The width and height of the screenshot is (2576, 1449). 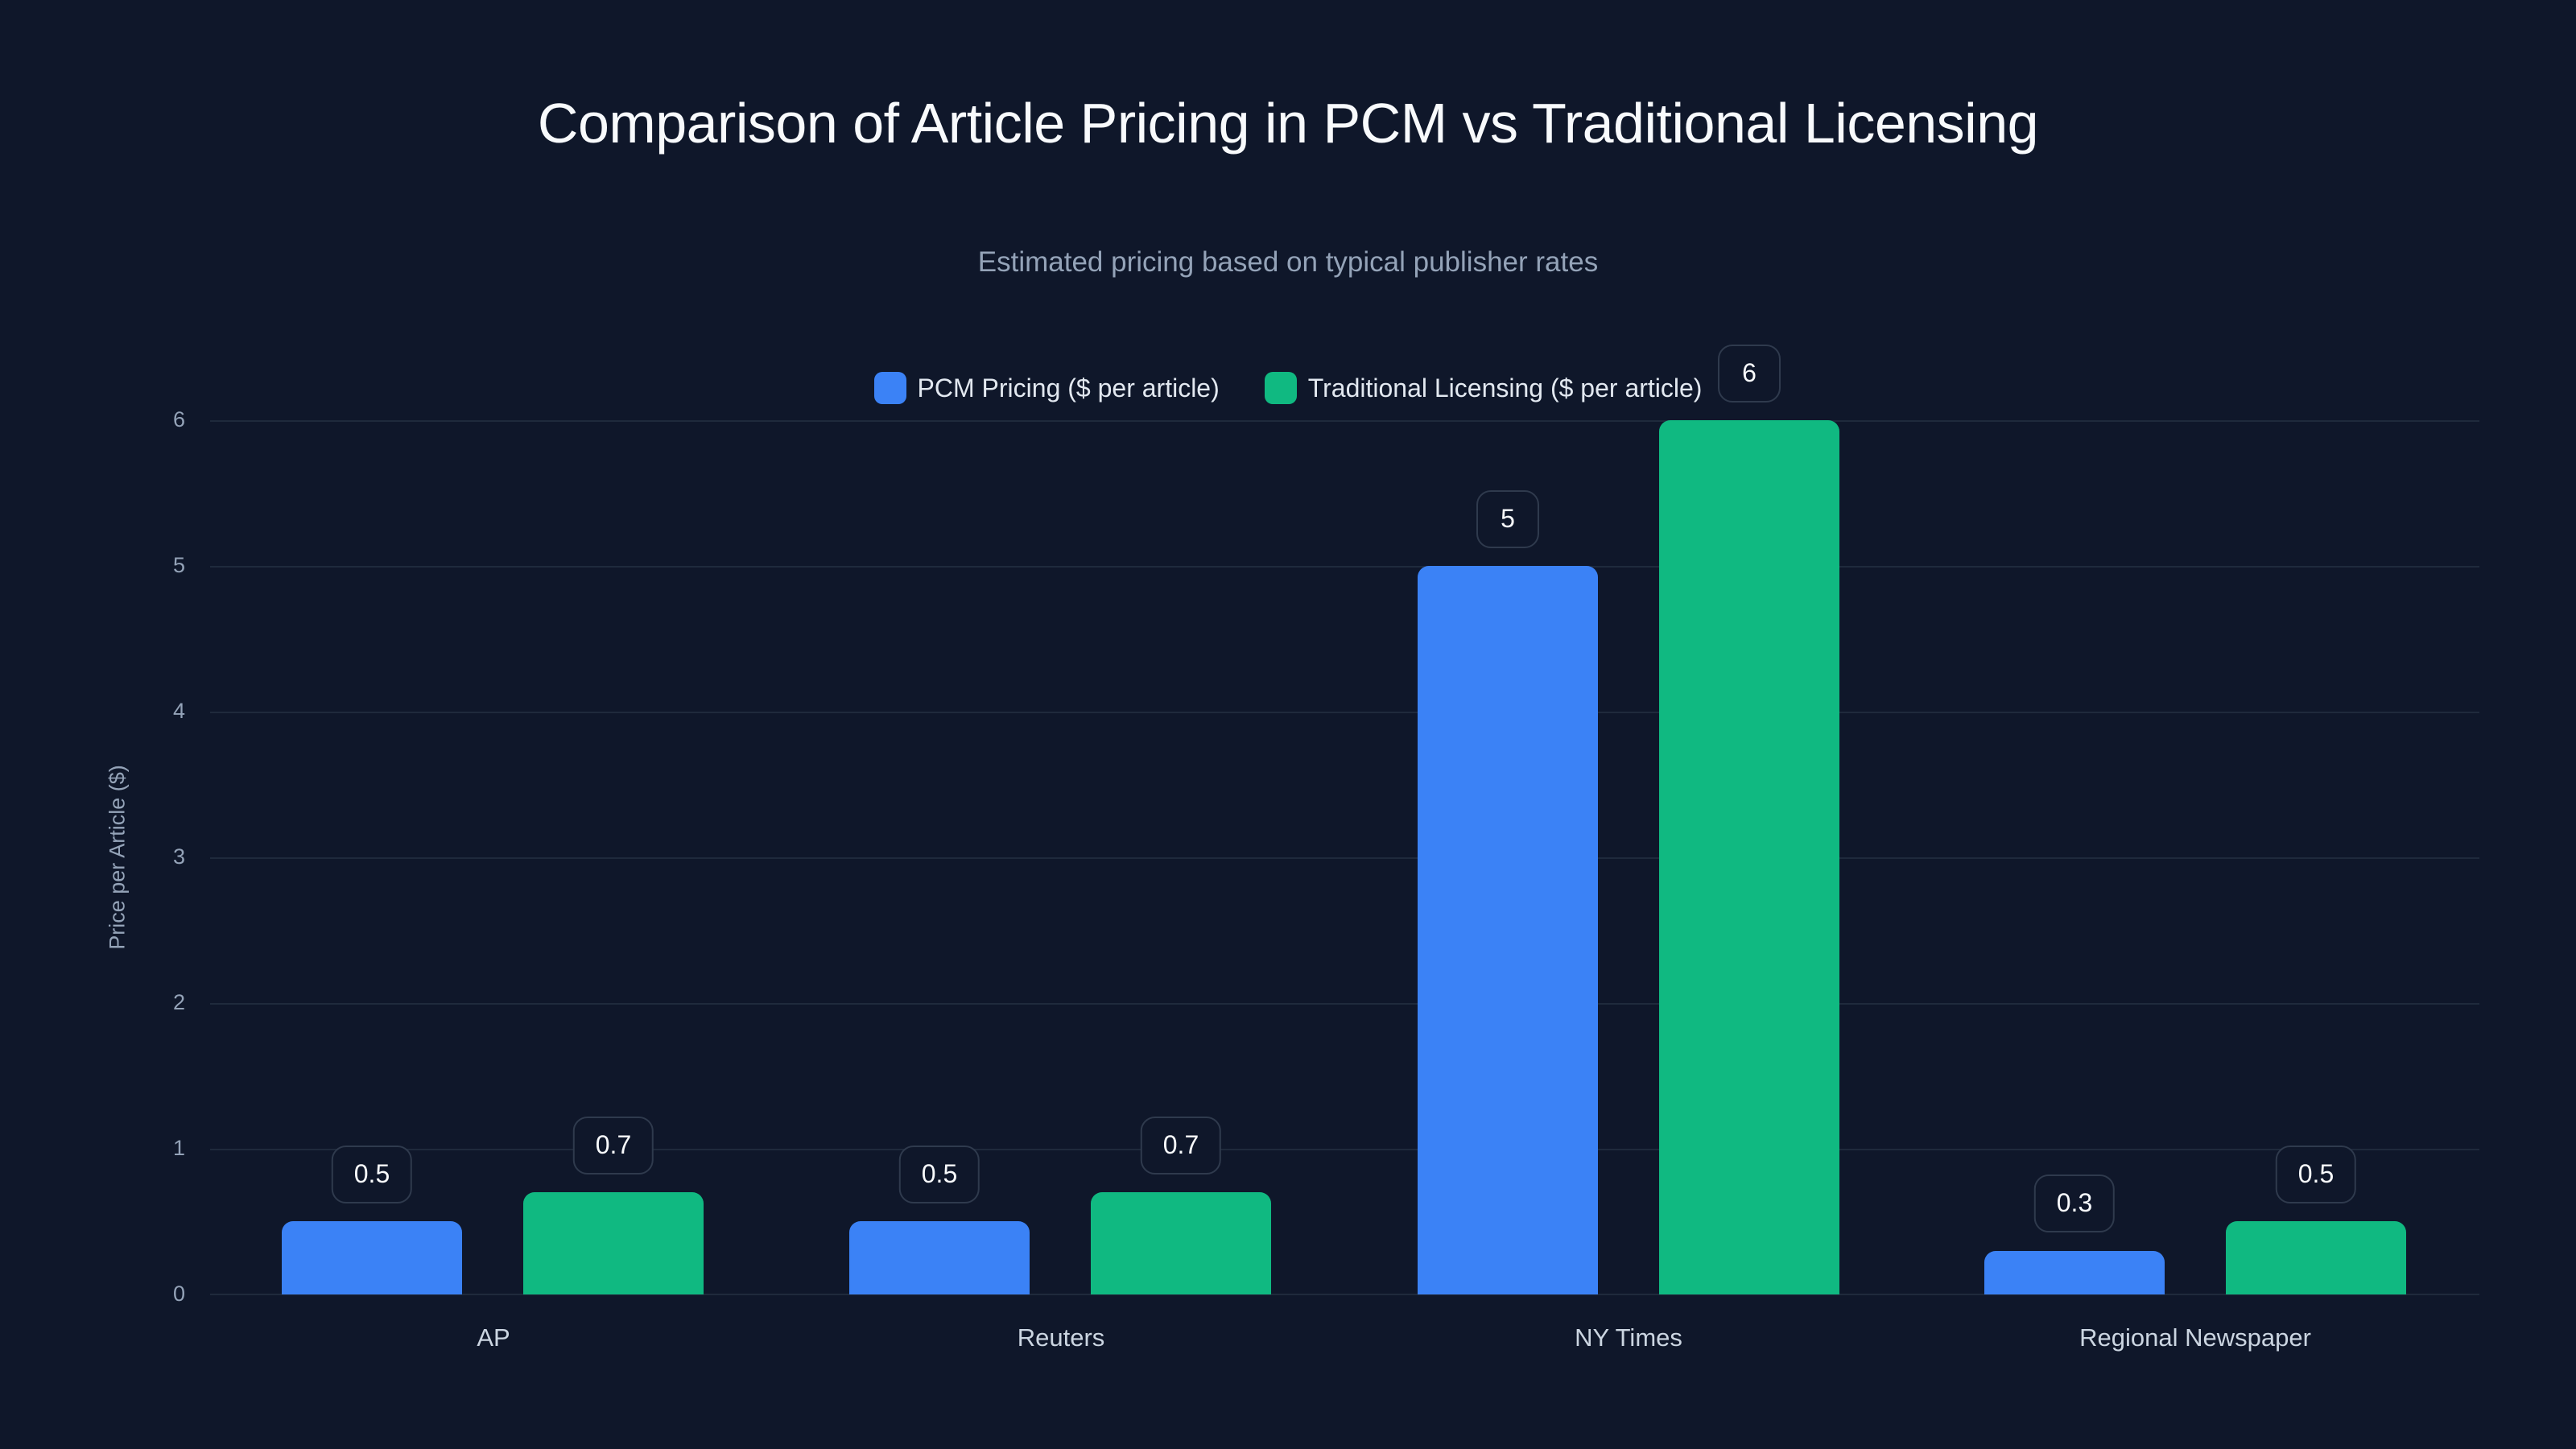 I want to click on bar-traditional-regional-newspaper, so click(x=2316, y=1257).